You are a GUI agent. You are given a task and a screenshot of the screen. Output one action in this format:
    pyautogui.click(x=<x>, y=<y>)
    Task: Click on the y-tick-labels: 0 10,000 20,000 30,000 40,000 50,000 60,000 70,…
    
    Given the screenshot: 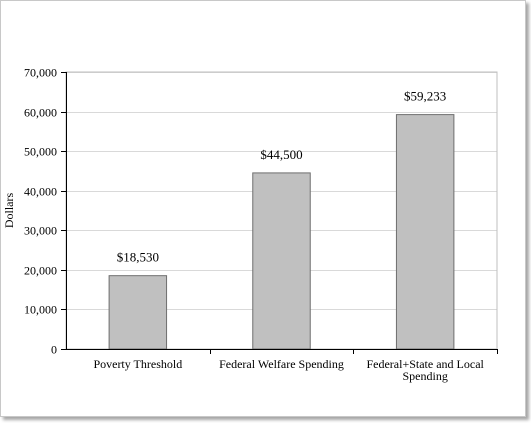 What is the action you would take?
    pyautogui.click(x=40, y=211)
    